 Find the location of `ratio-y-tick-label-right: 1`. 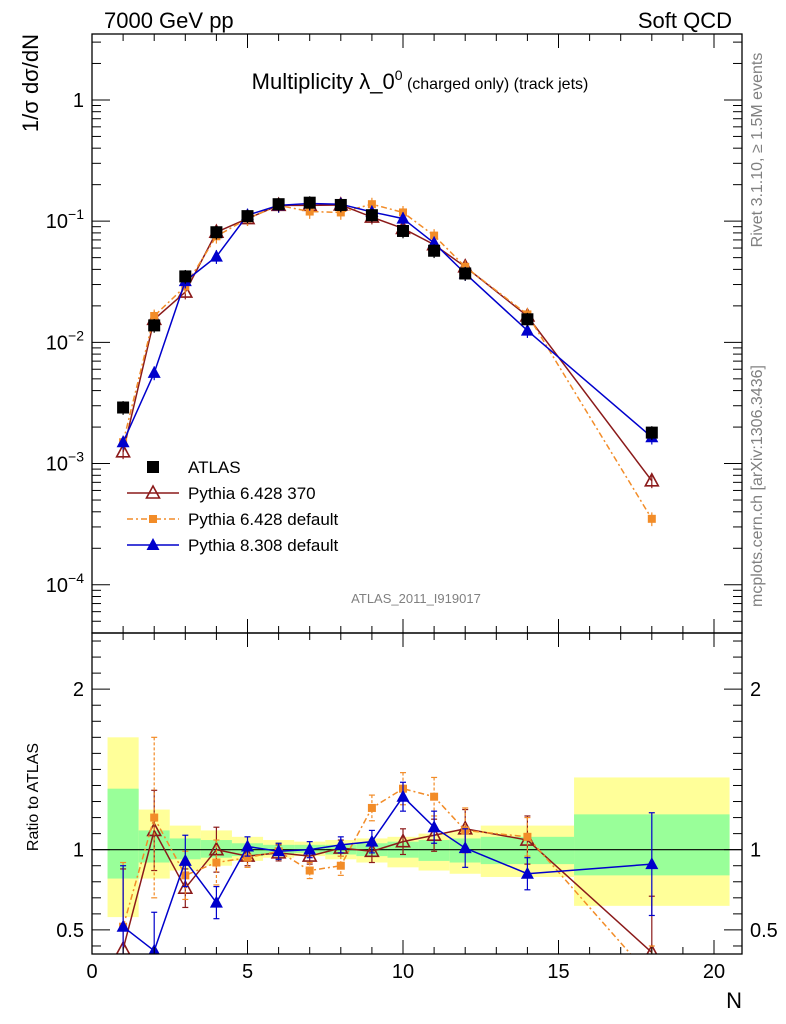

ratio-y-tick-label-right: 1 is located at coordinates (755, 851).